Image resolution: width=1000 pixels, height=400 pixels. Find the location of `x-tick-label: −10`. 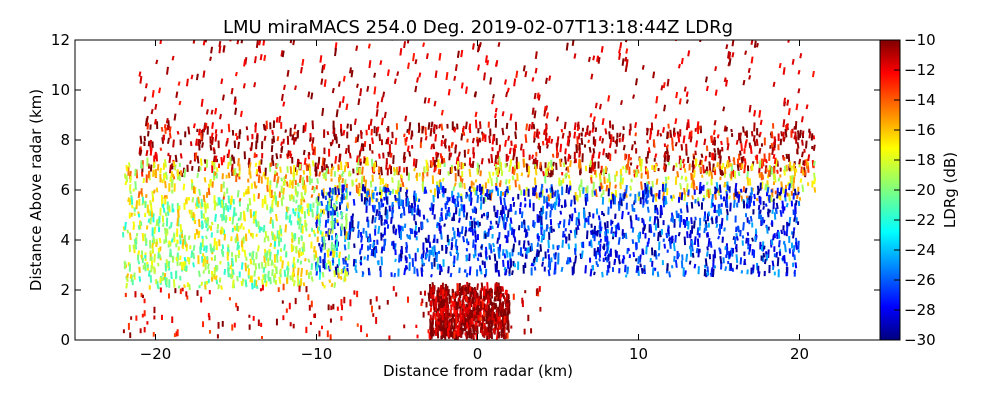

x-tick-label: −10 is located at coordinates (317, 354).